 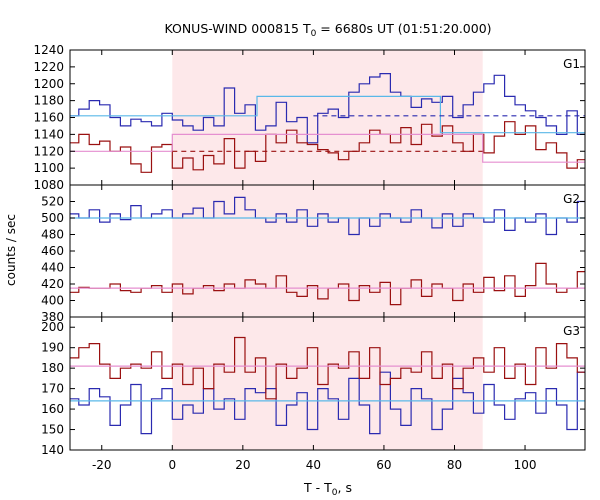 I want to click on x-tick-label: 20, so click(x=242, y=465).